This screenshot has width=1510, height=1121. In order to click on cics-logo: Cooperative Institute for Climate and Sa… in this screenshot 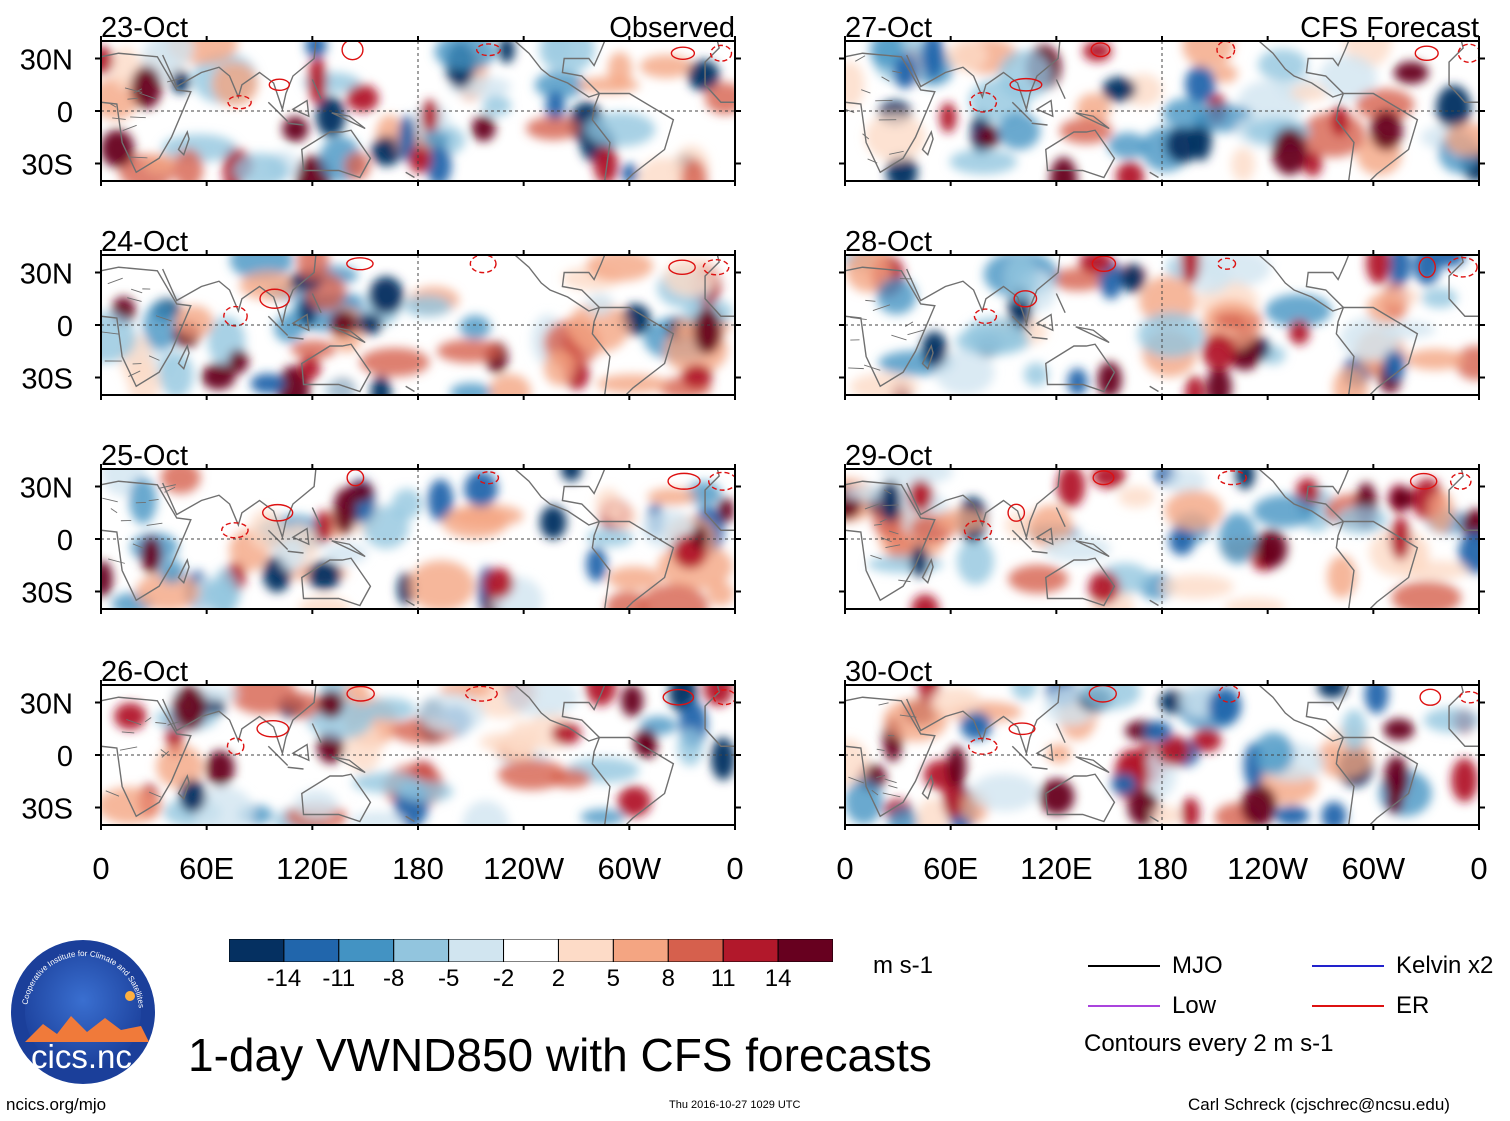, I will do `click(83, 1012)`.